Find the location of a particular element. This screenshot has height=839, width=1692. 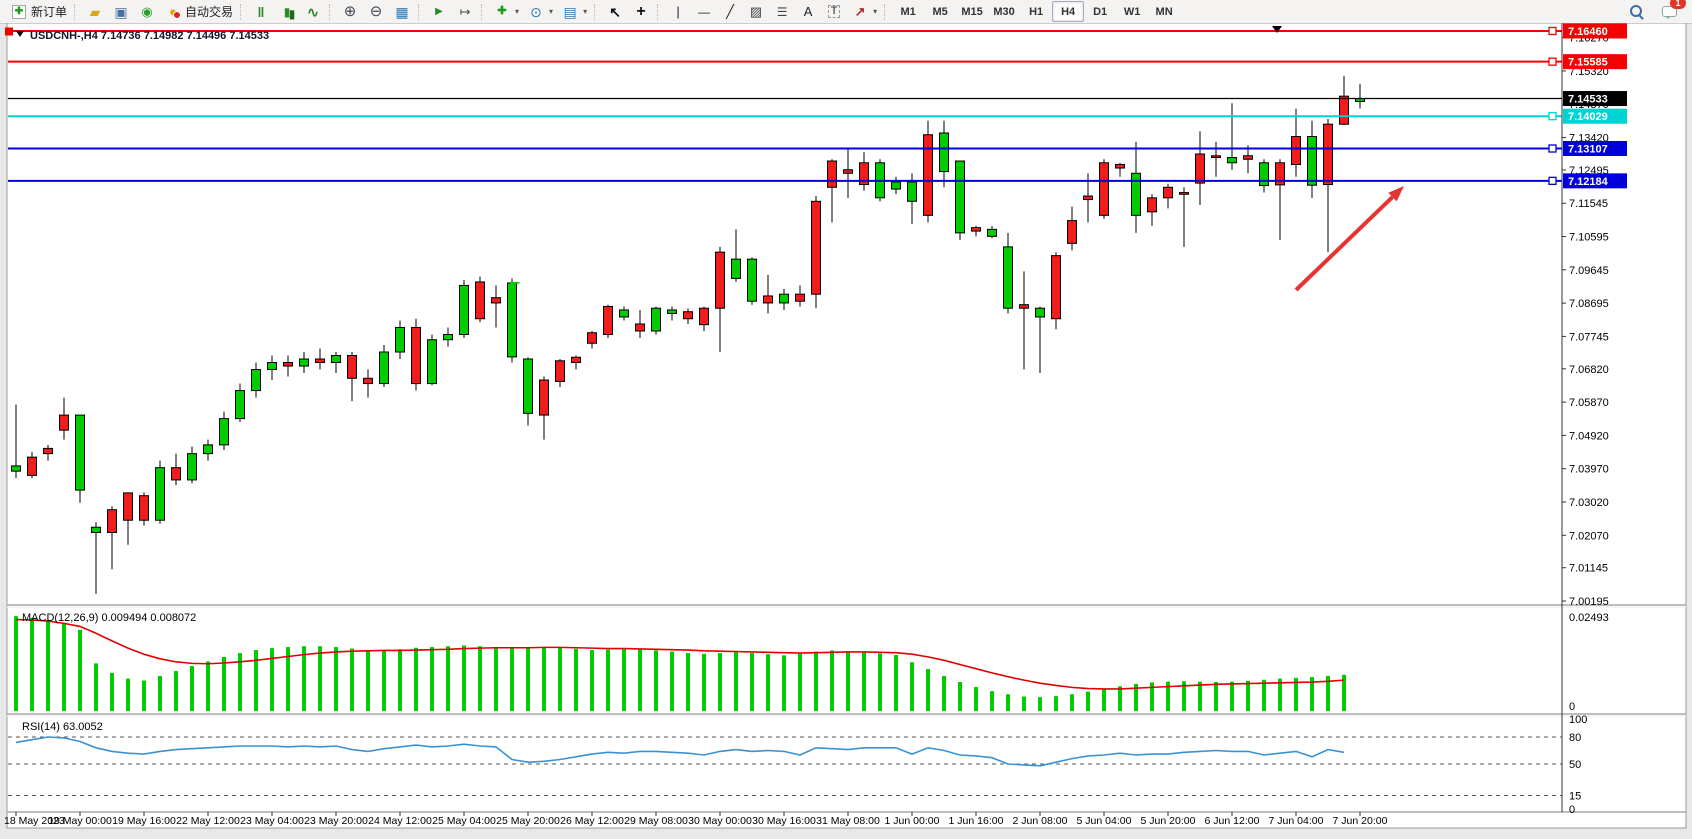

market-watch-button is located at coordinates (95, 12).